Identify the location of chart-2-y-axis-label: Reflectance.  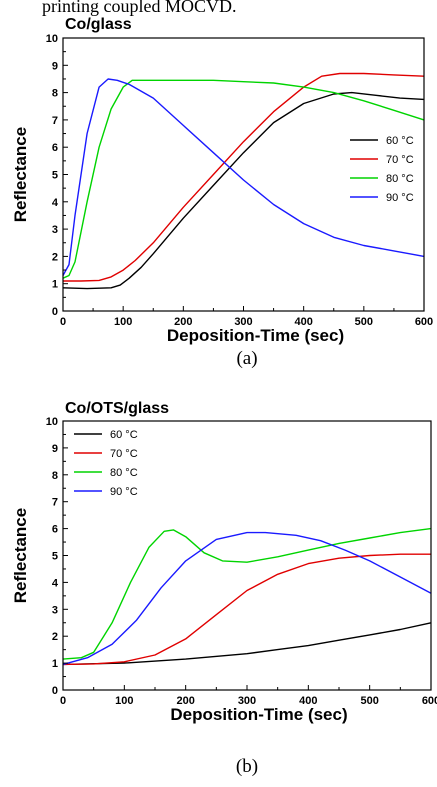
(20, 555).